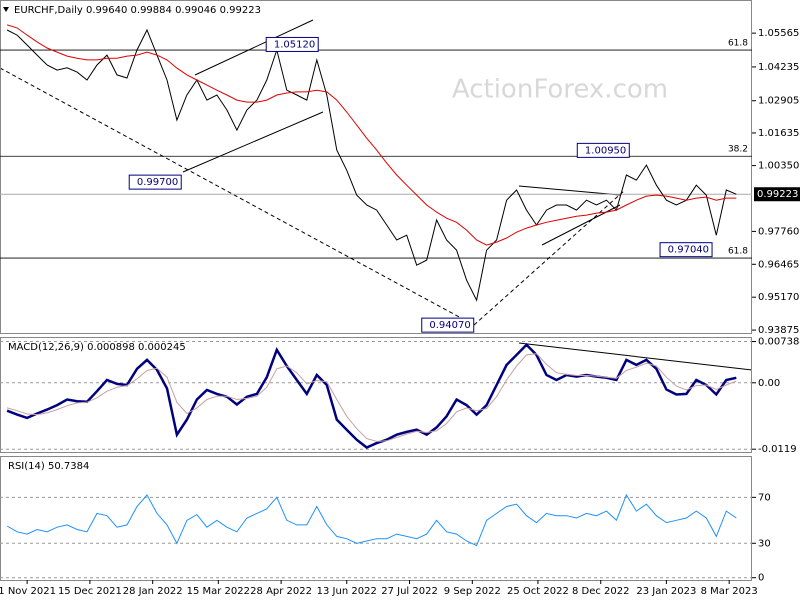 The image size is (800, 600). I want to click on x-tick-label: 13 Jun 2022, so click(347, 591).